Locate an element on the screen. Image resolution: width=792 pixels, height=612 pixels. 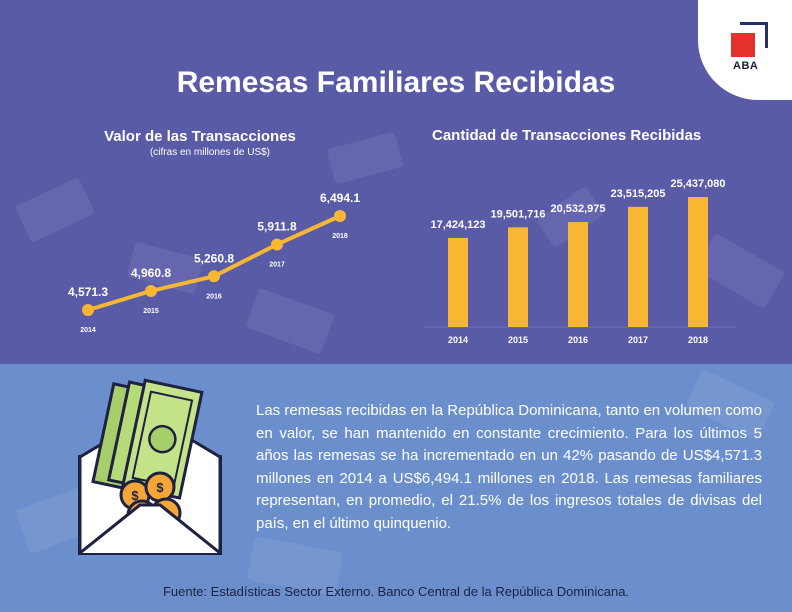
bar-chart-title: Cantidad de Transacciones Recibidas is located at coordinates (567, 135).